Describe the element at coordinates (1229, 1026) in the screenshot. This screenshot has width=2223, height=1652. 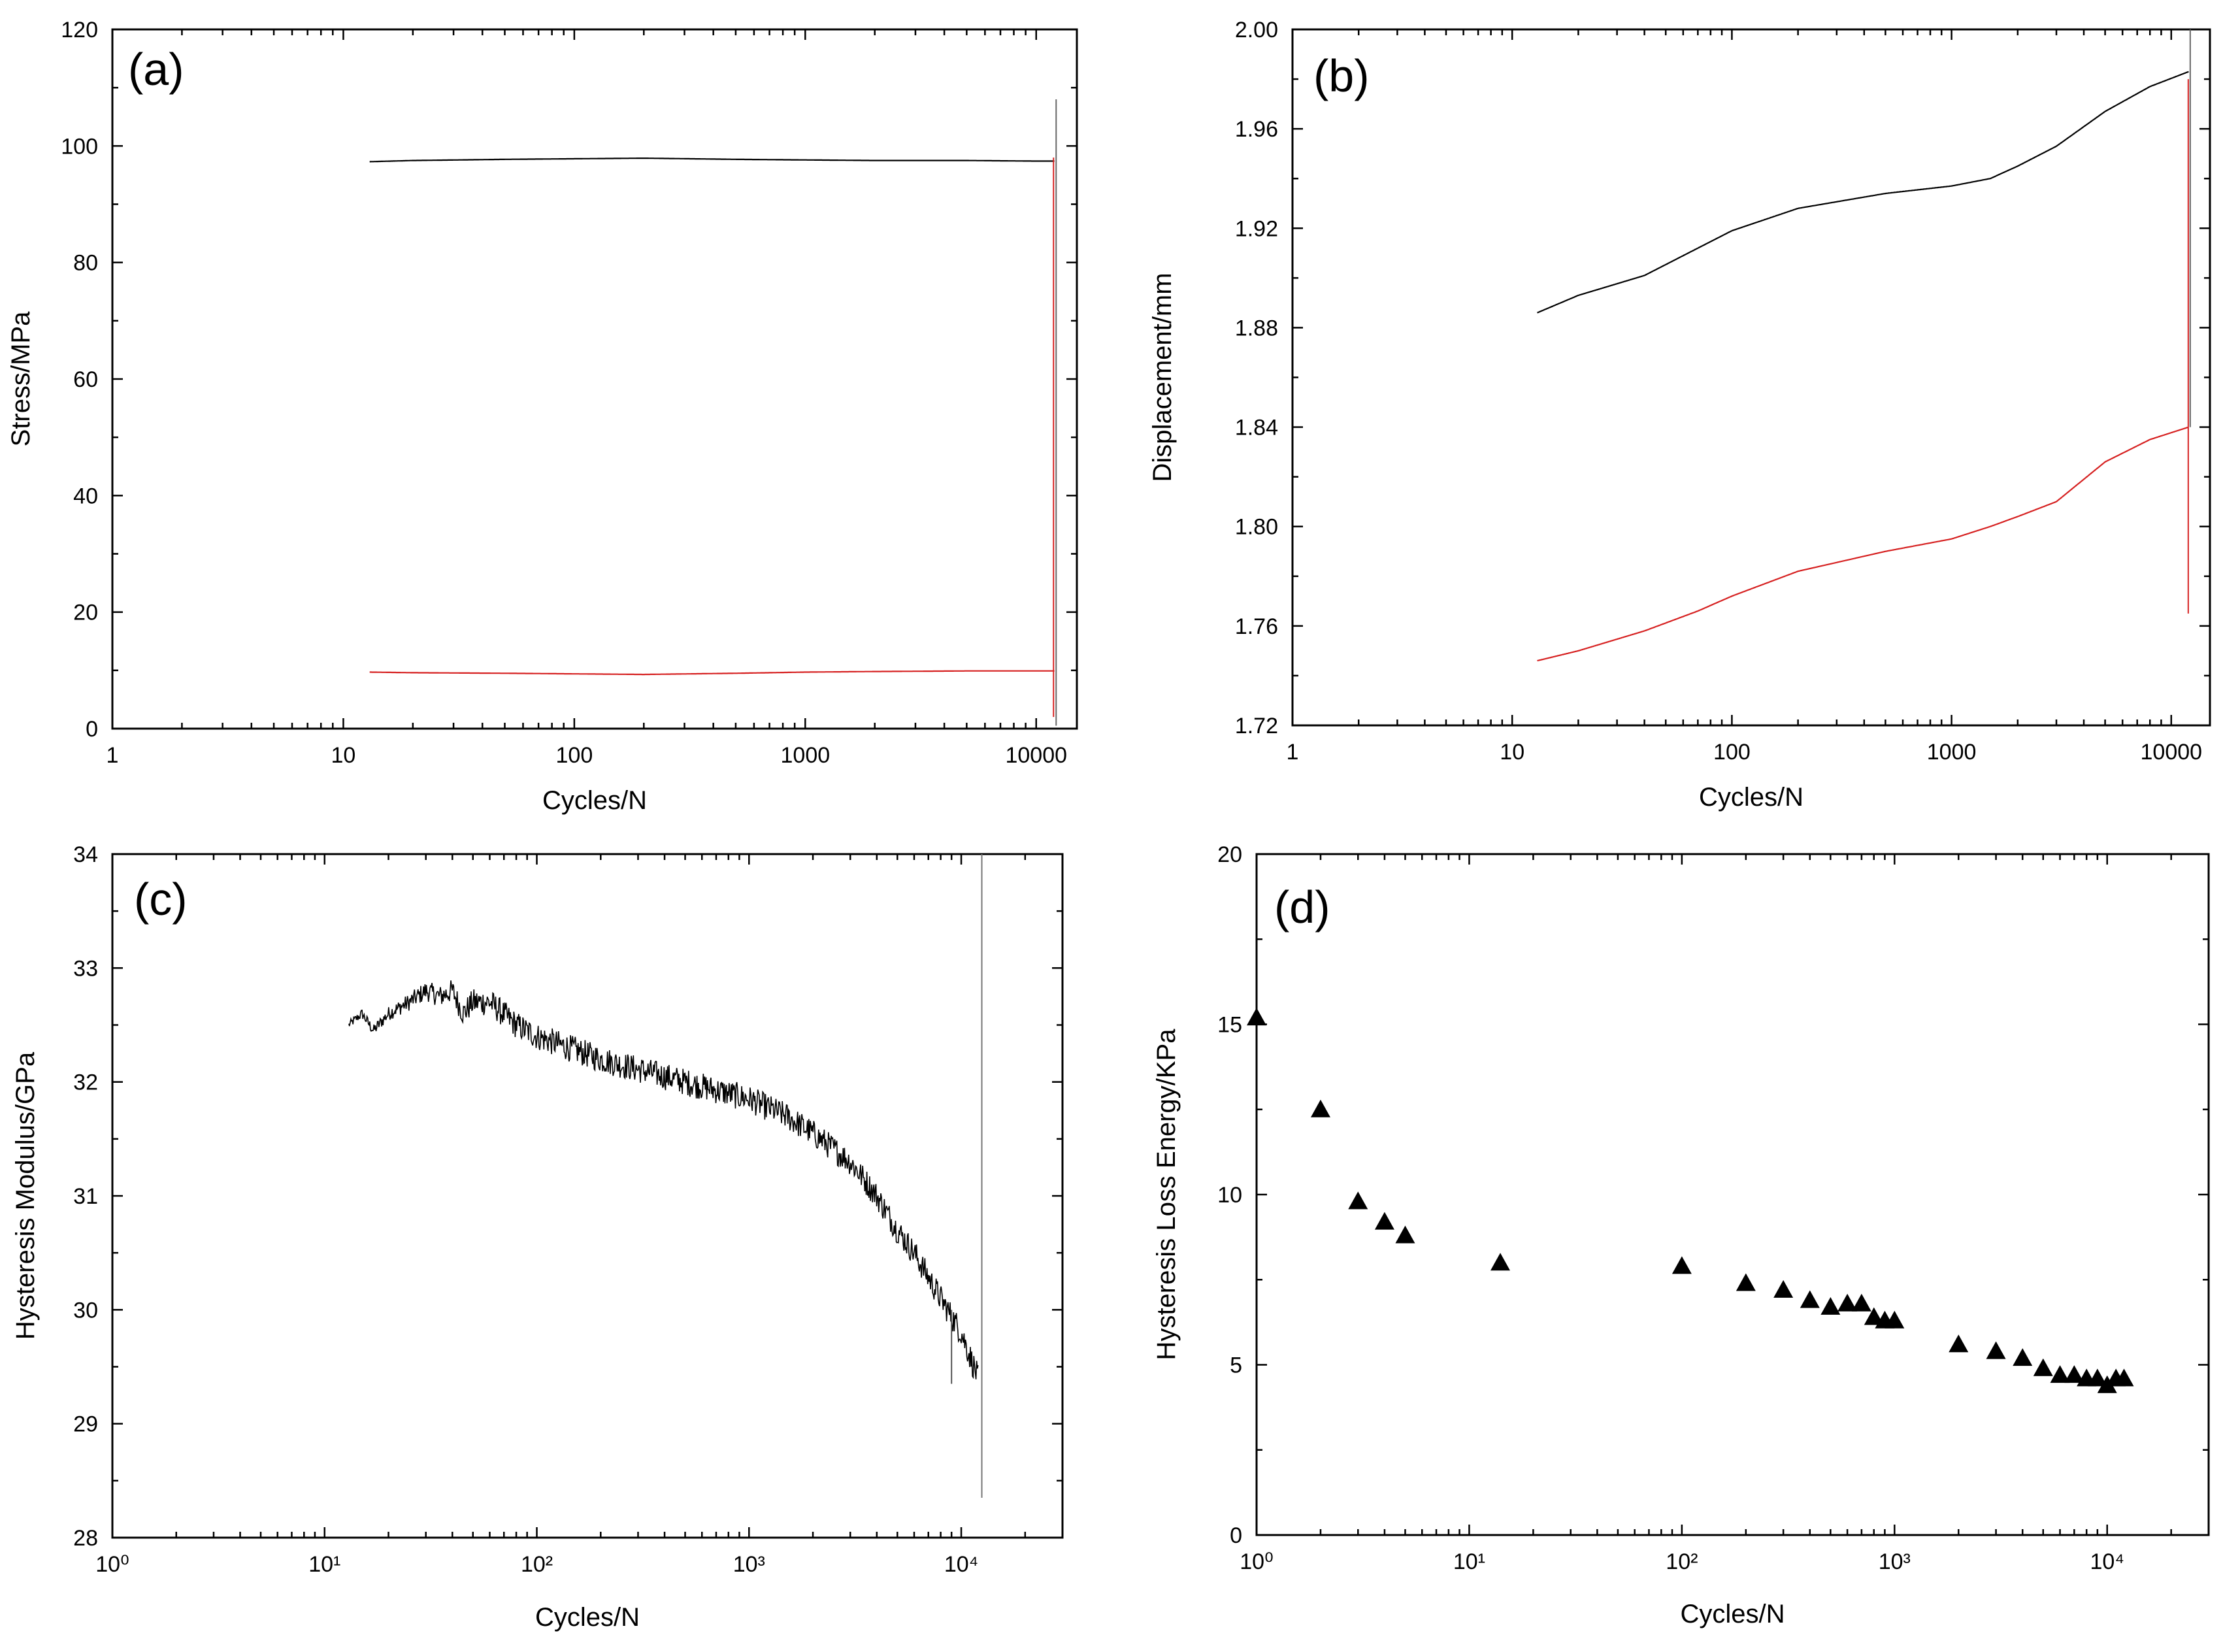
I see `y-tick-label: 15` at that location.